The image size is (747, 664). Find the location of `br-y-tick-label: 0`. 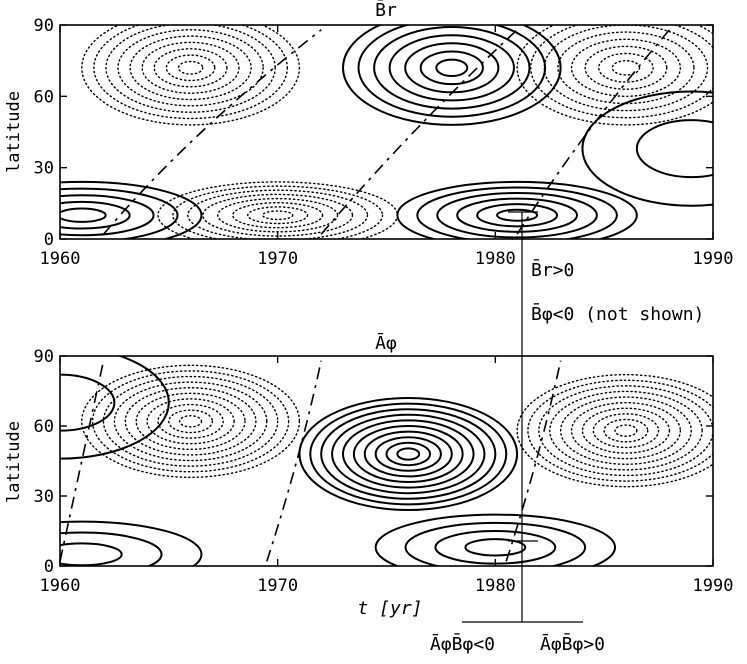

br-y-tick-label: 0 is located at coordinates (49, 240).